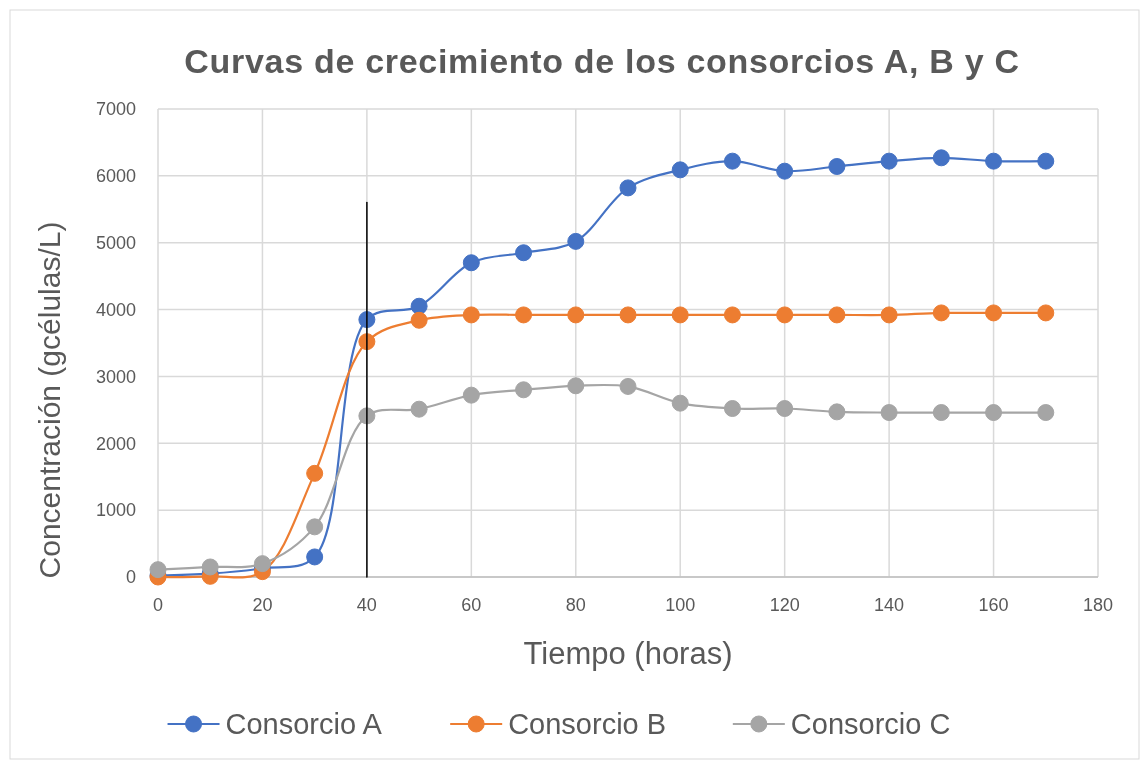 This screenshot has height=761, width=1141. What do you see at coordinates (1098, 605) in the screenshot?
I see `x-tick-label: 180` at bounding box center [1098, 605].